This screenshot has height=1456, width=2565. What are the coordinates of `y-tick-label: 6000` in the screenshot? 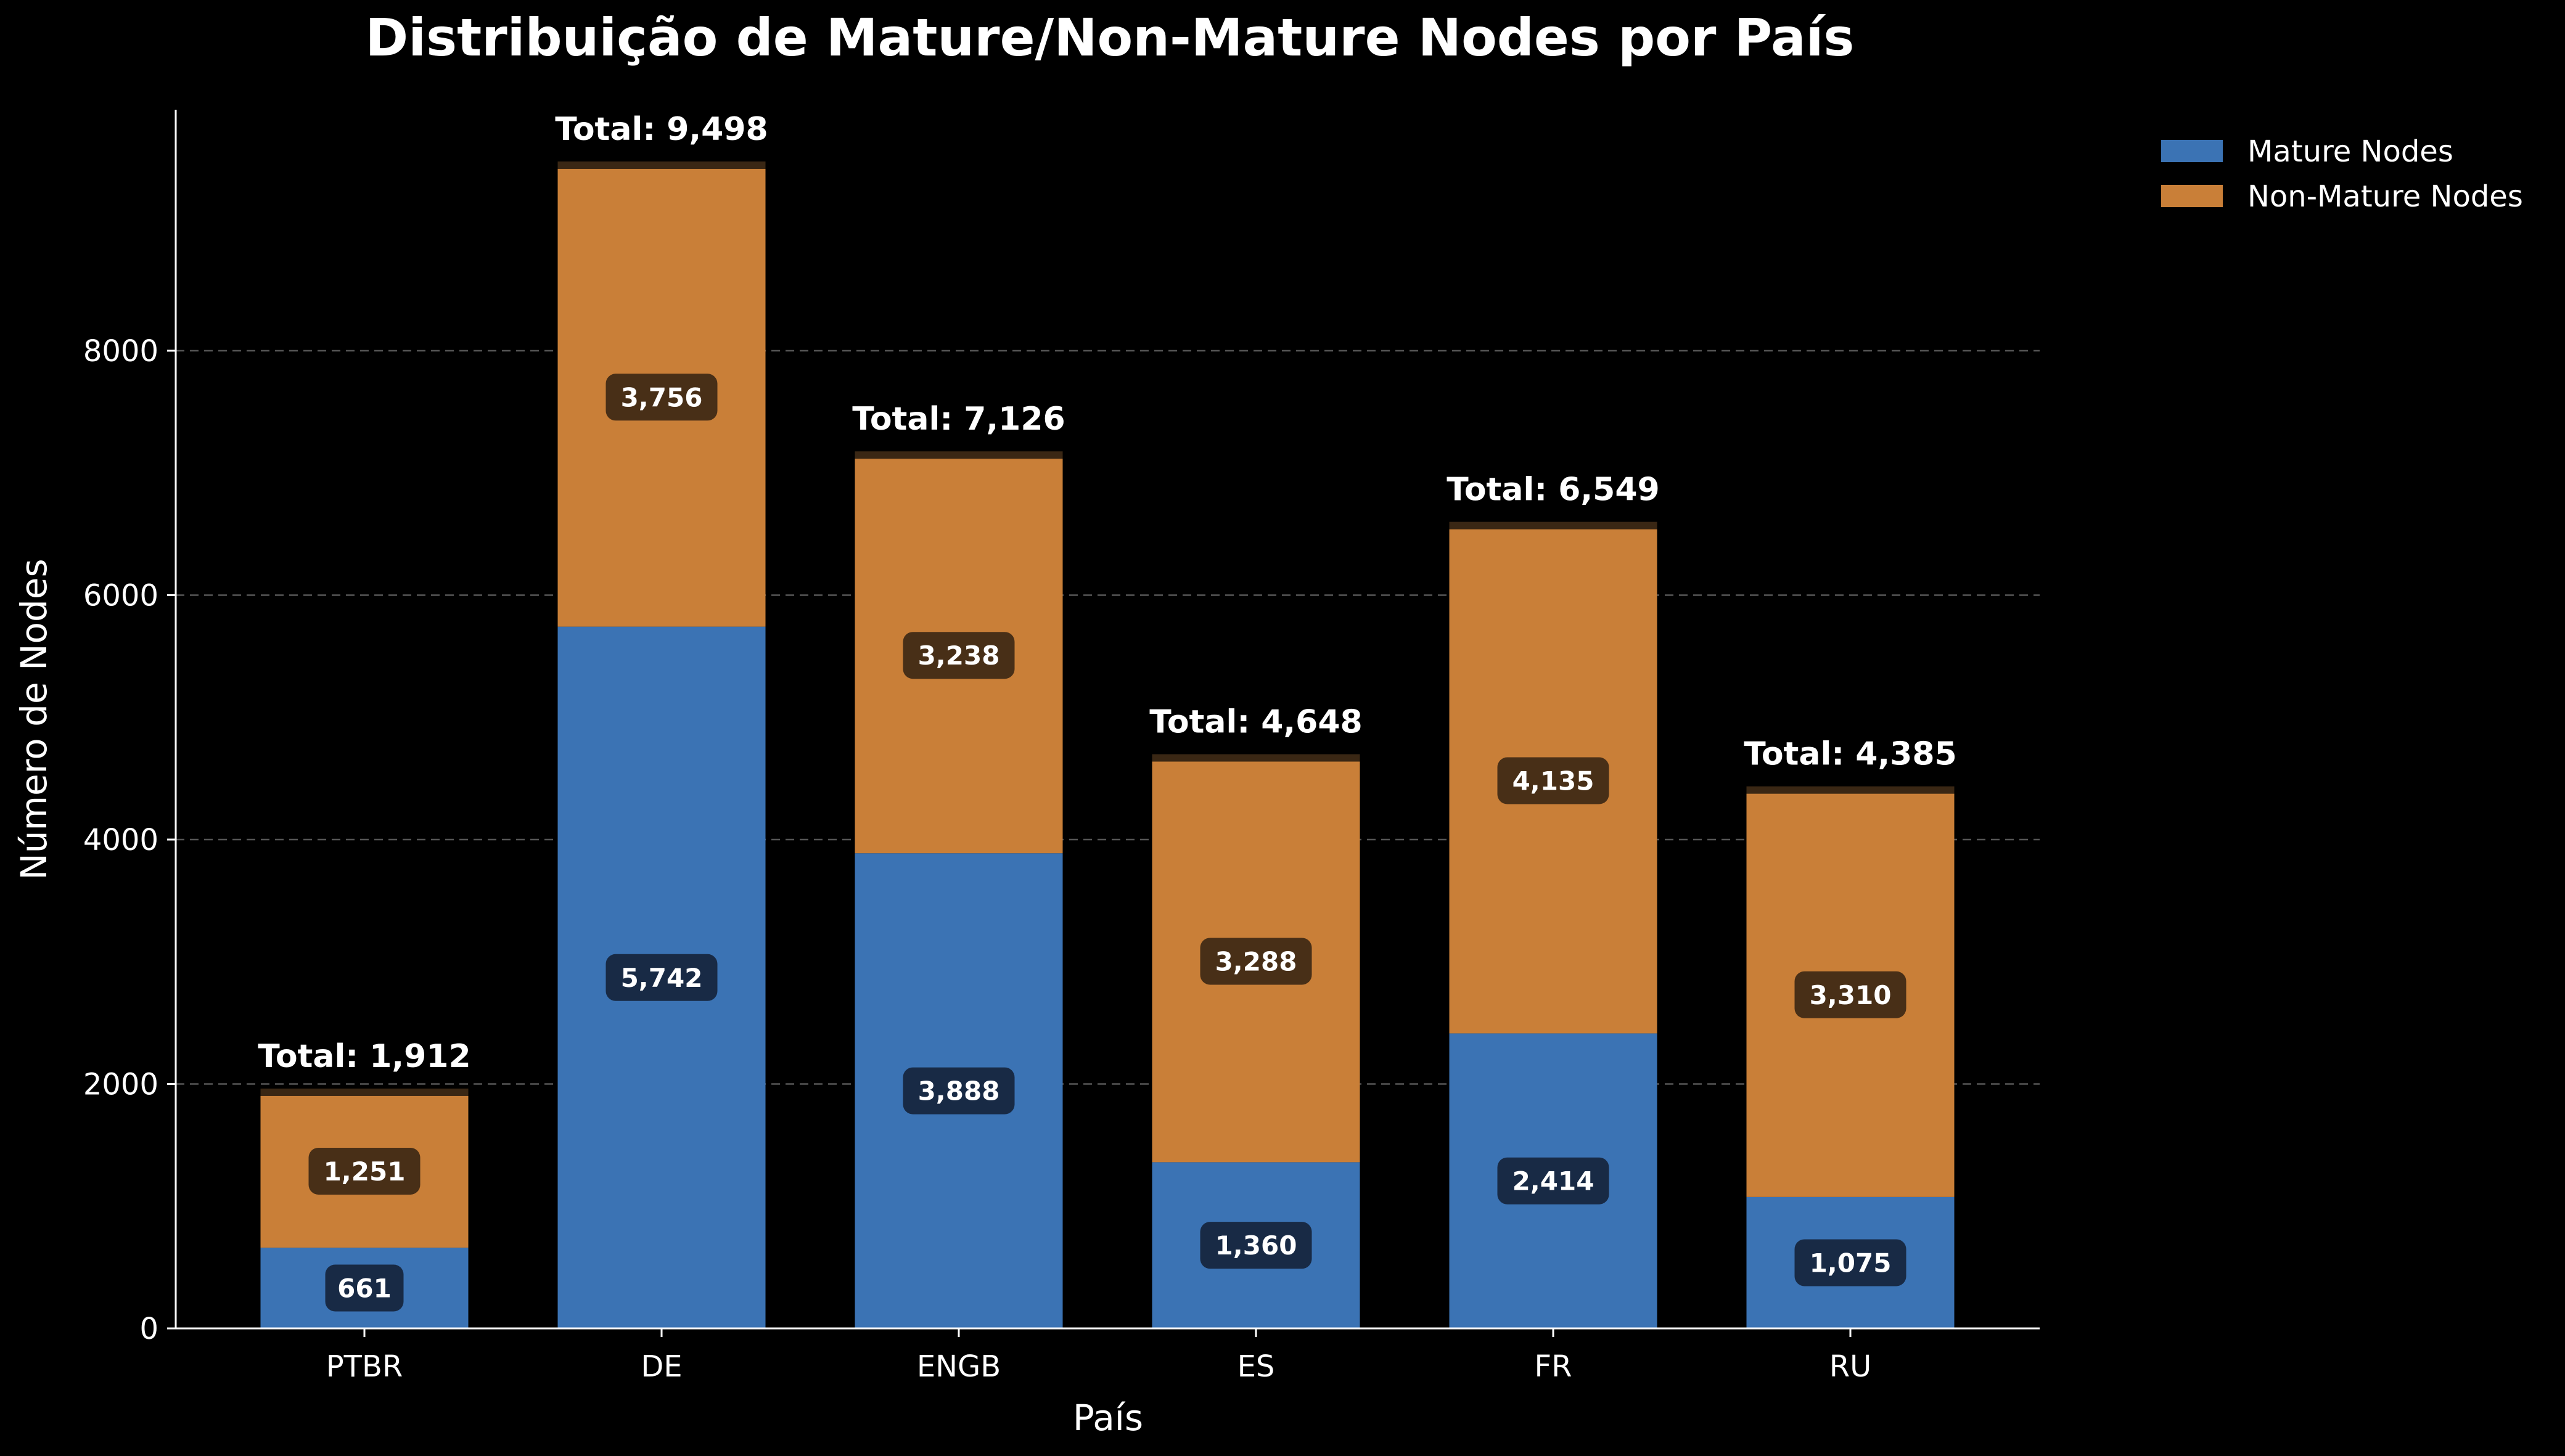 It's located at (120, 596).